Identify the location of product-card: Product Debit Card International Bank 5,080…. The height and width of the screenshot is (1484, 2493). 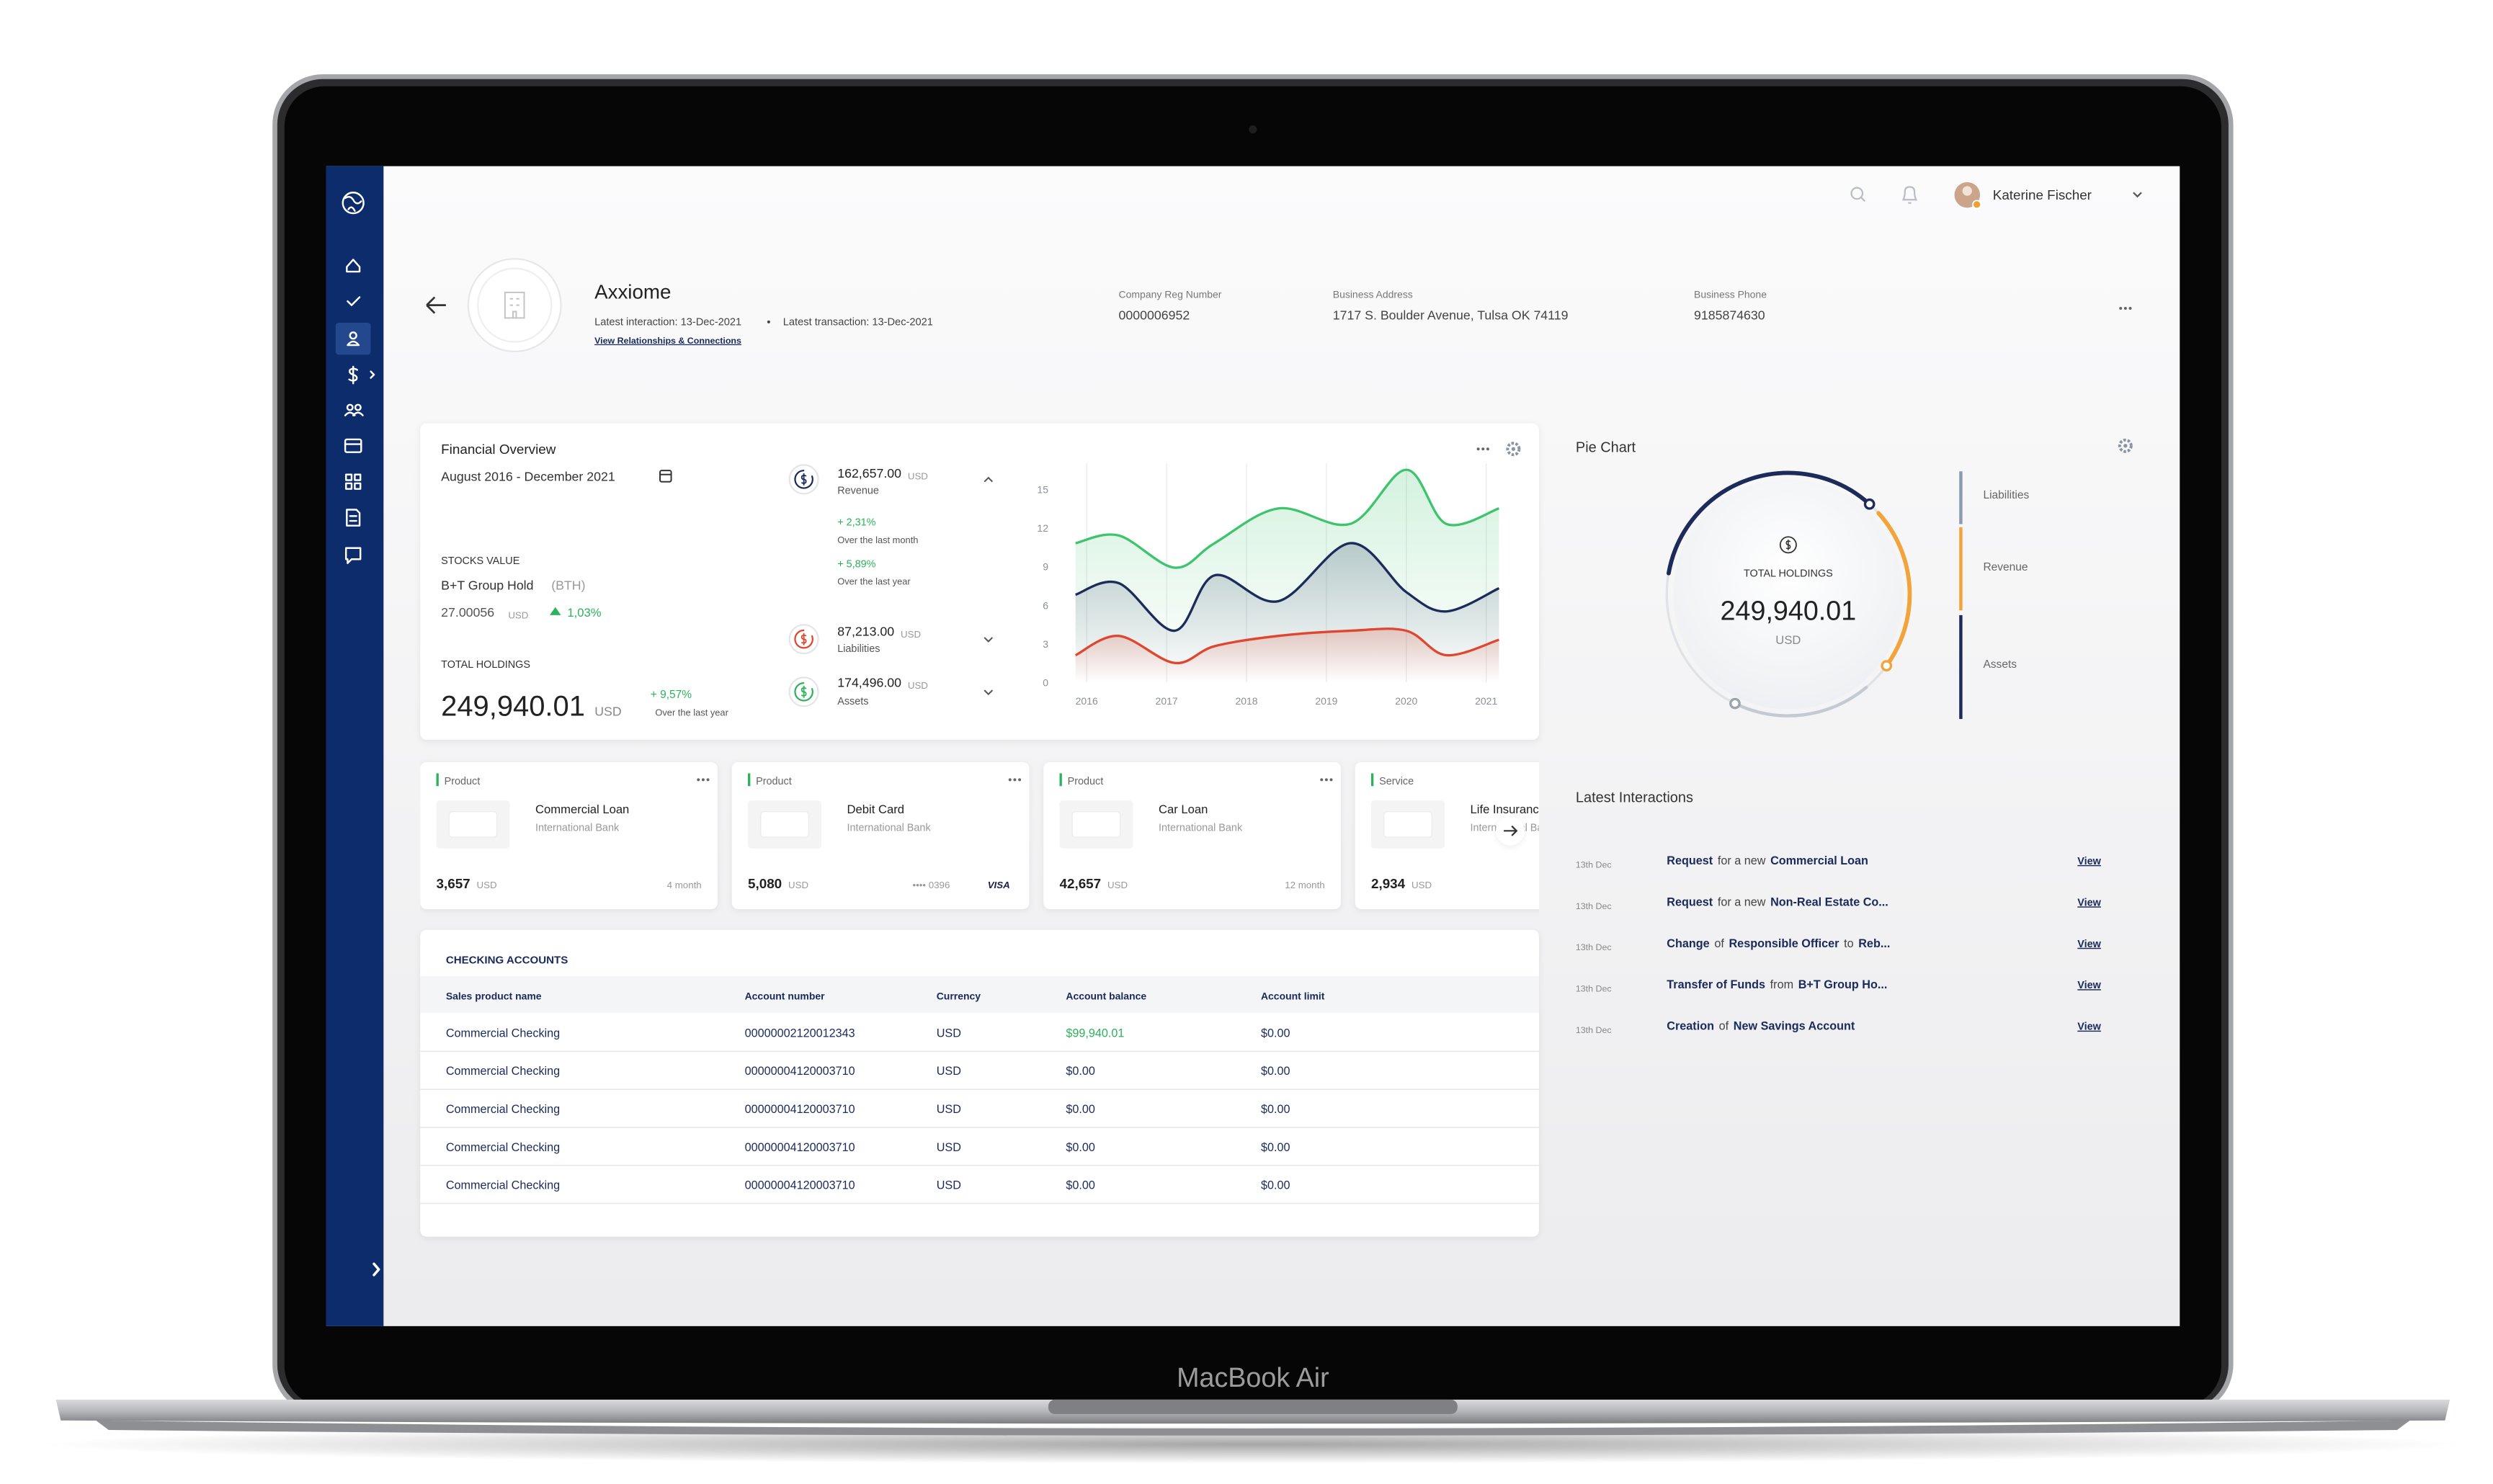
(881, 835).